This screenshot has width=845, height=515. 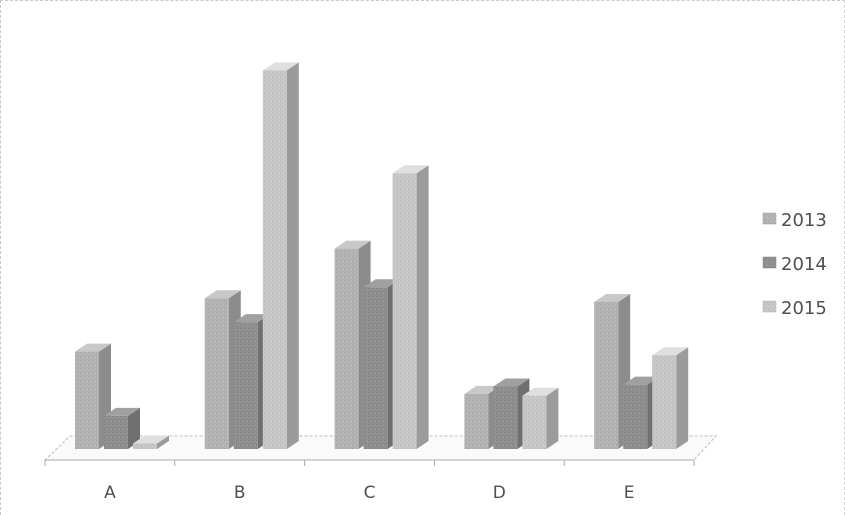 I want to click on legend-item-2014: 2014, so click(x=794, y=264).